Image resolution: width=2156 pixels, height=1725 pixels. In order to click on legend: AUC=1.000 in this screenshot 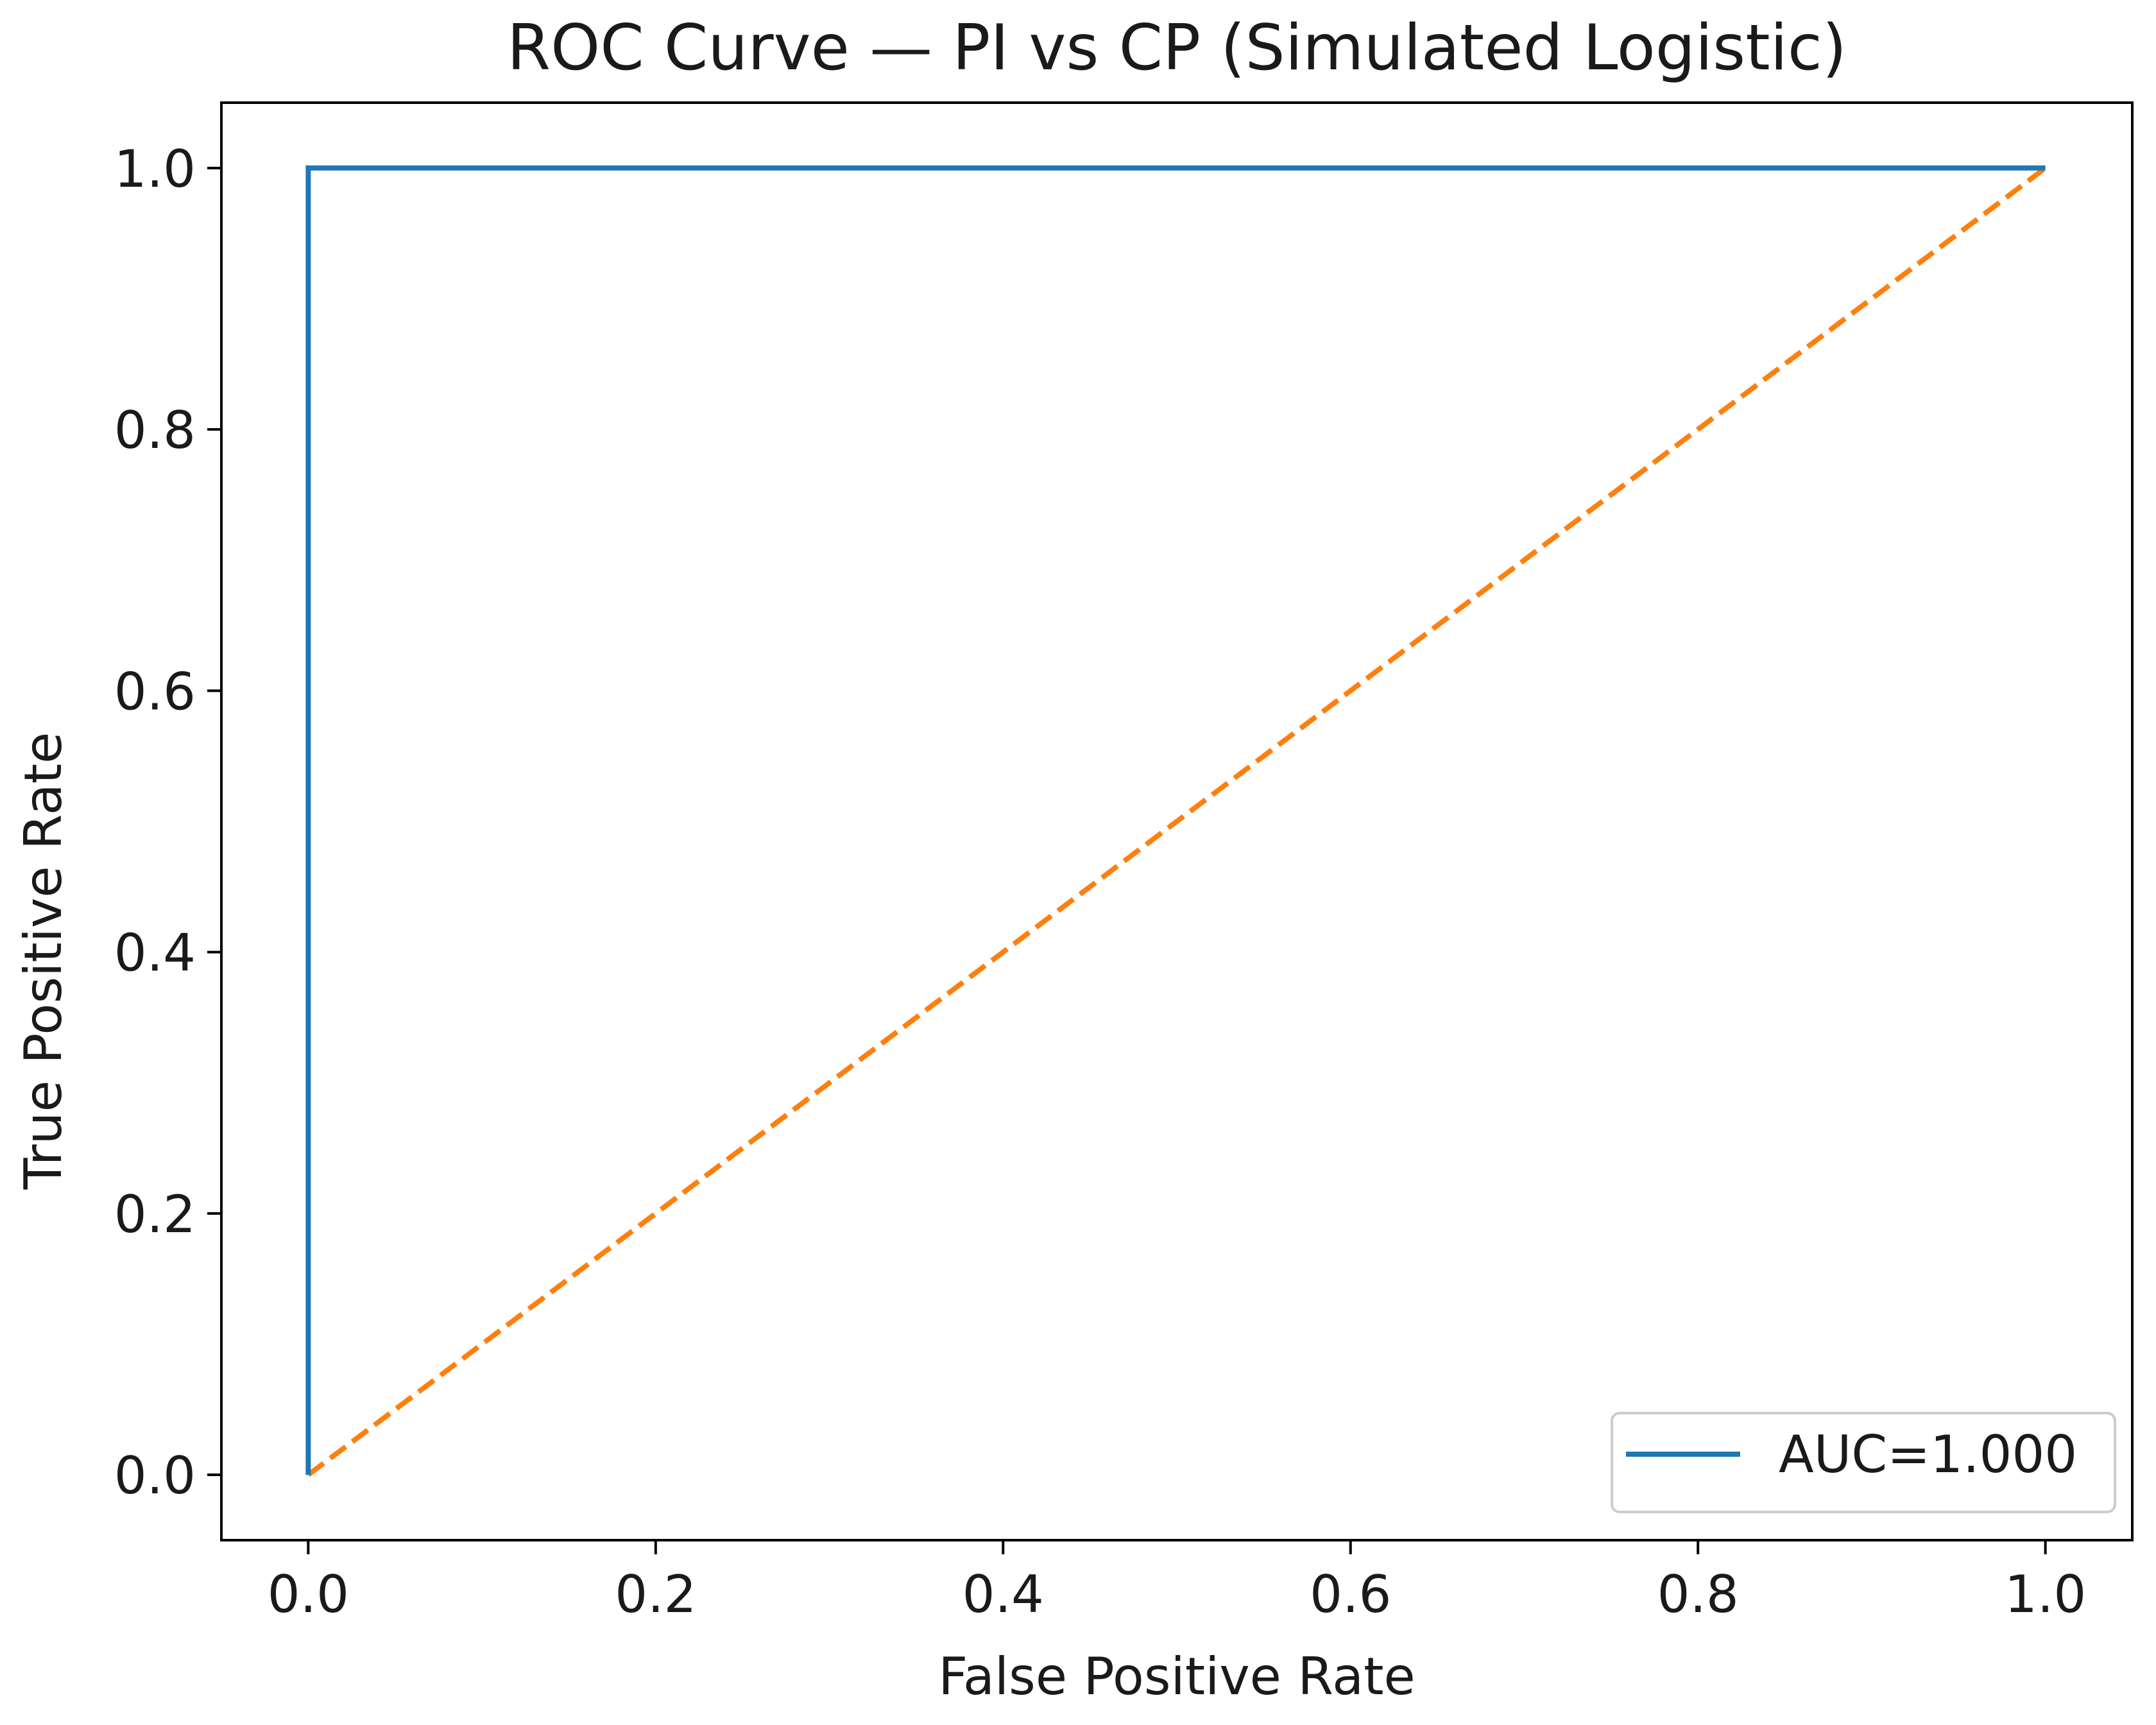, I will do `click(1863, 1462)`.